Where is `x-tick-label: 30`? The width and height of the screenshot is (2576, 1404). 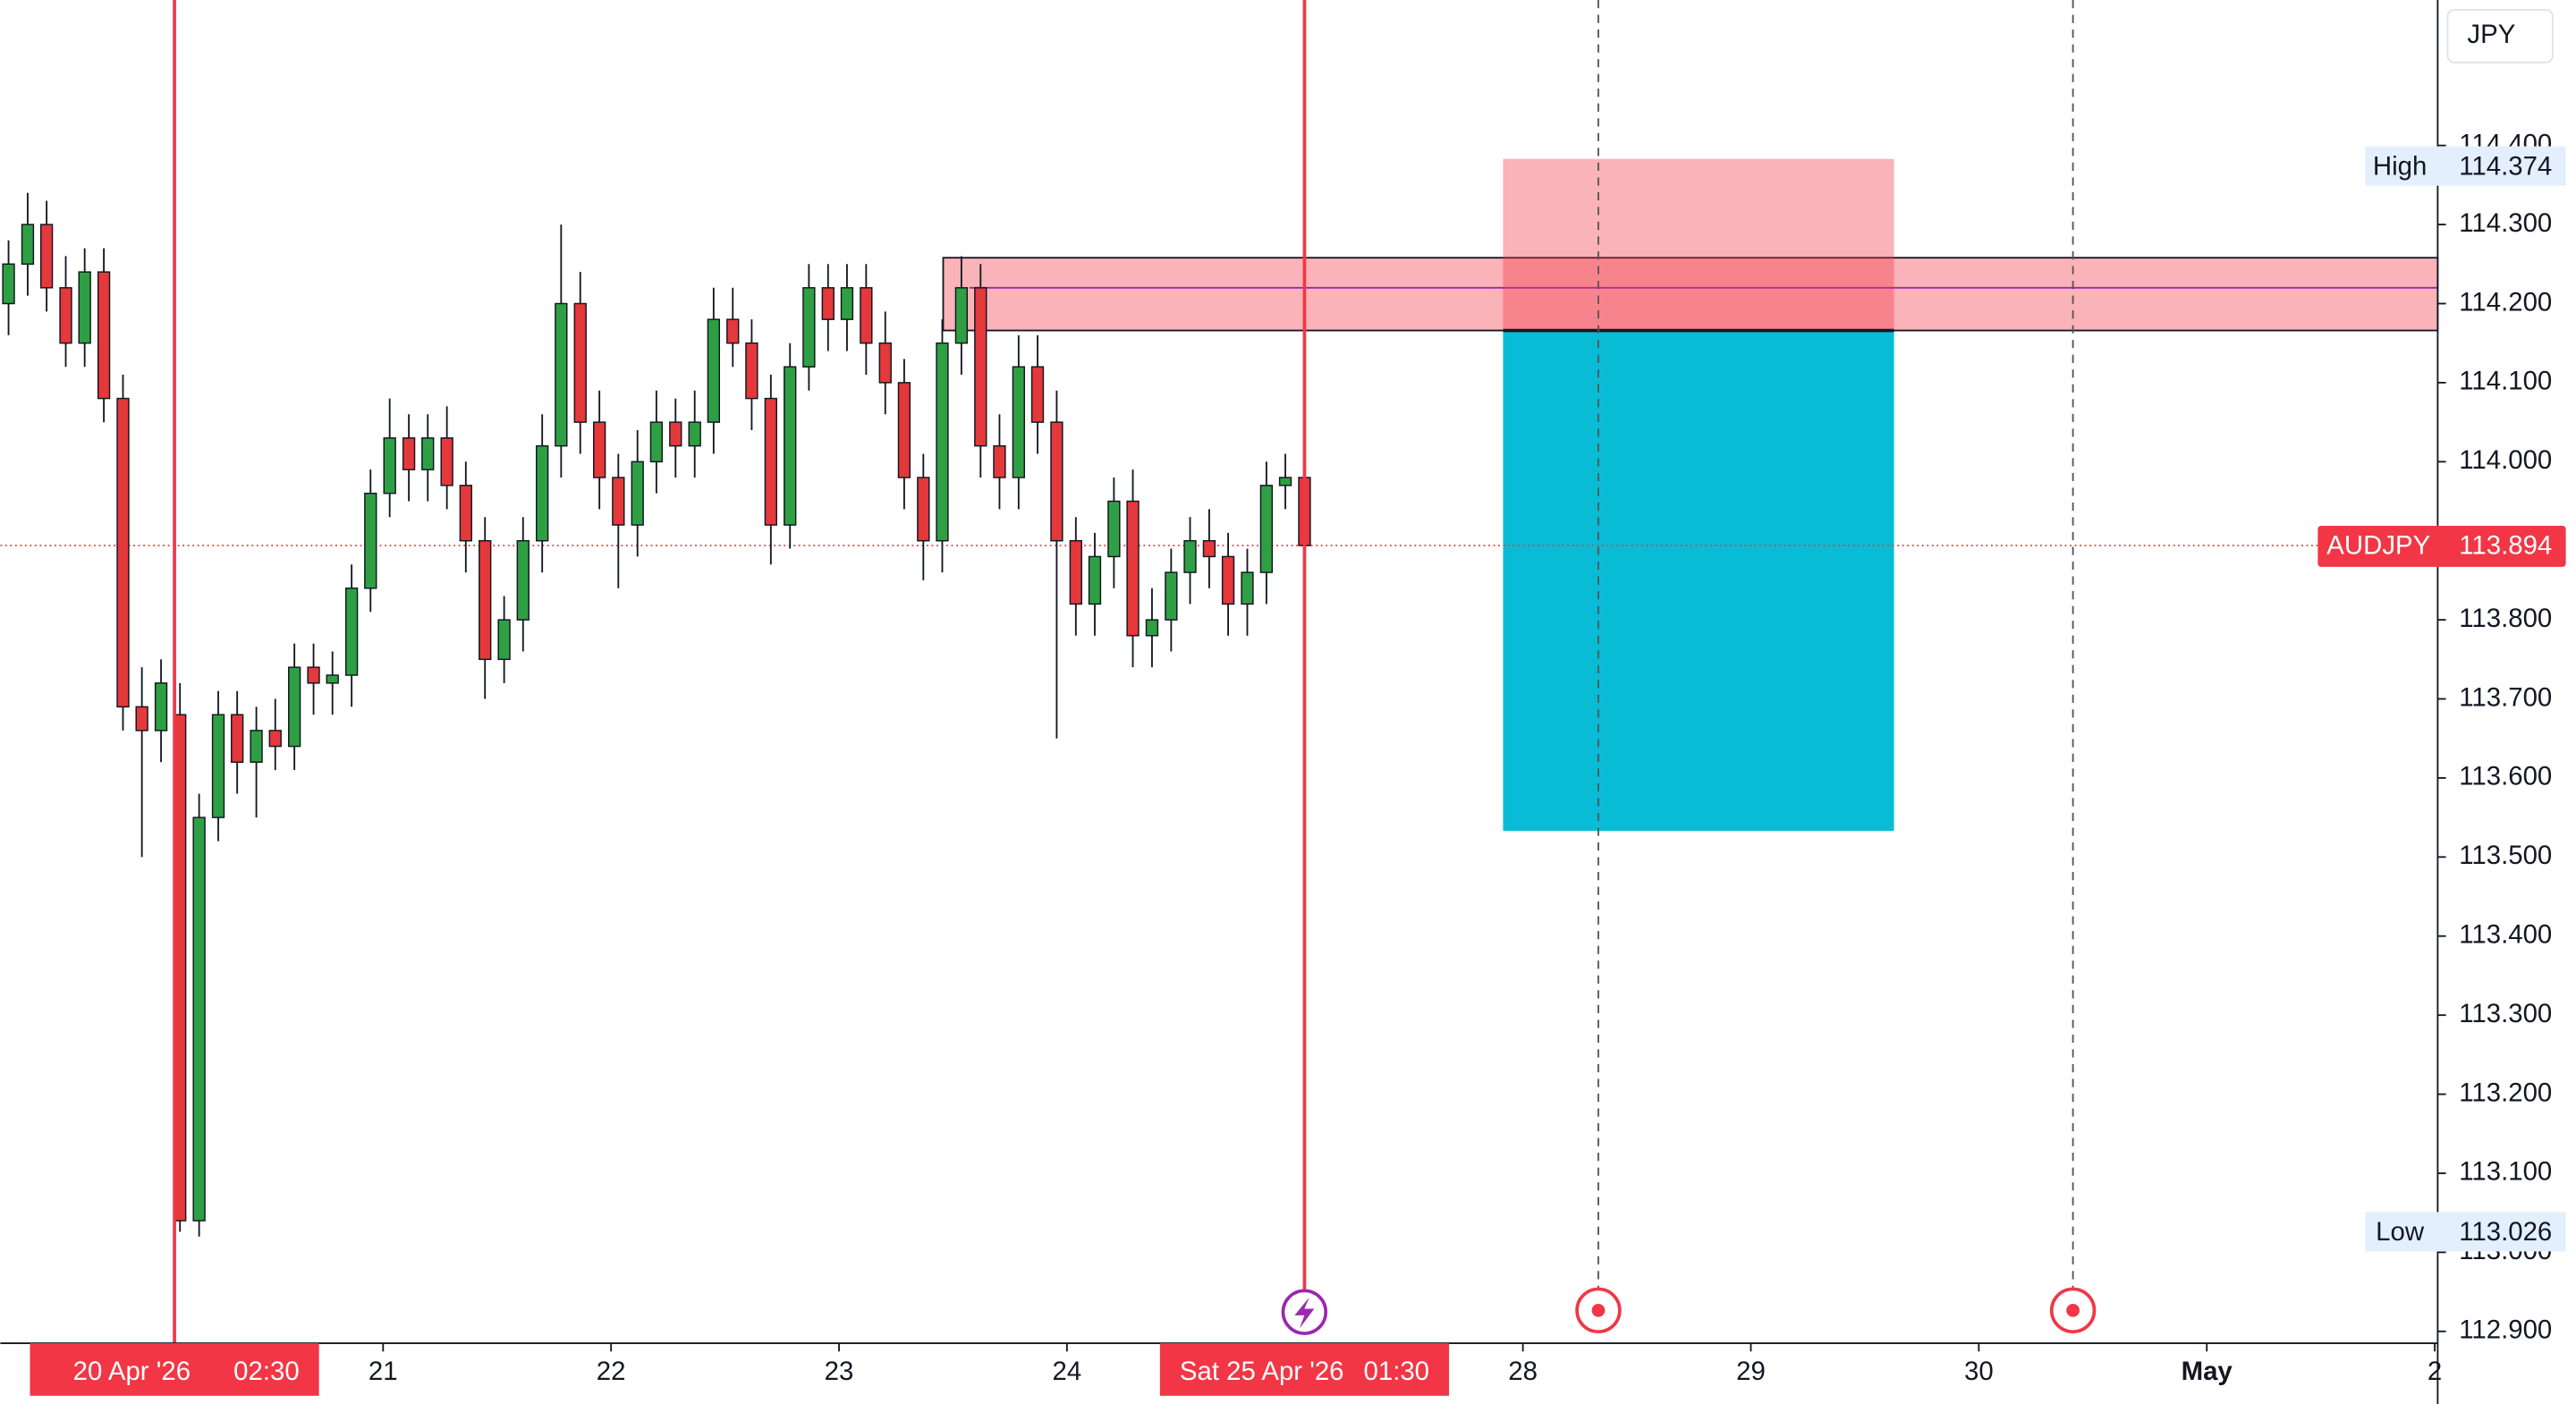
x-tick-label: 30 is located at coordinates (1979, 1372).